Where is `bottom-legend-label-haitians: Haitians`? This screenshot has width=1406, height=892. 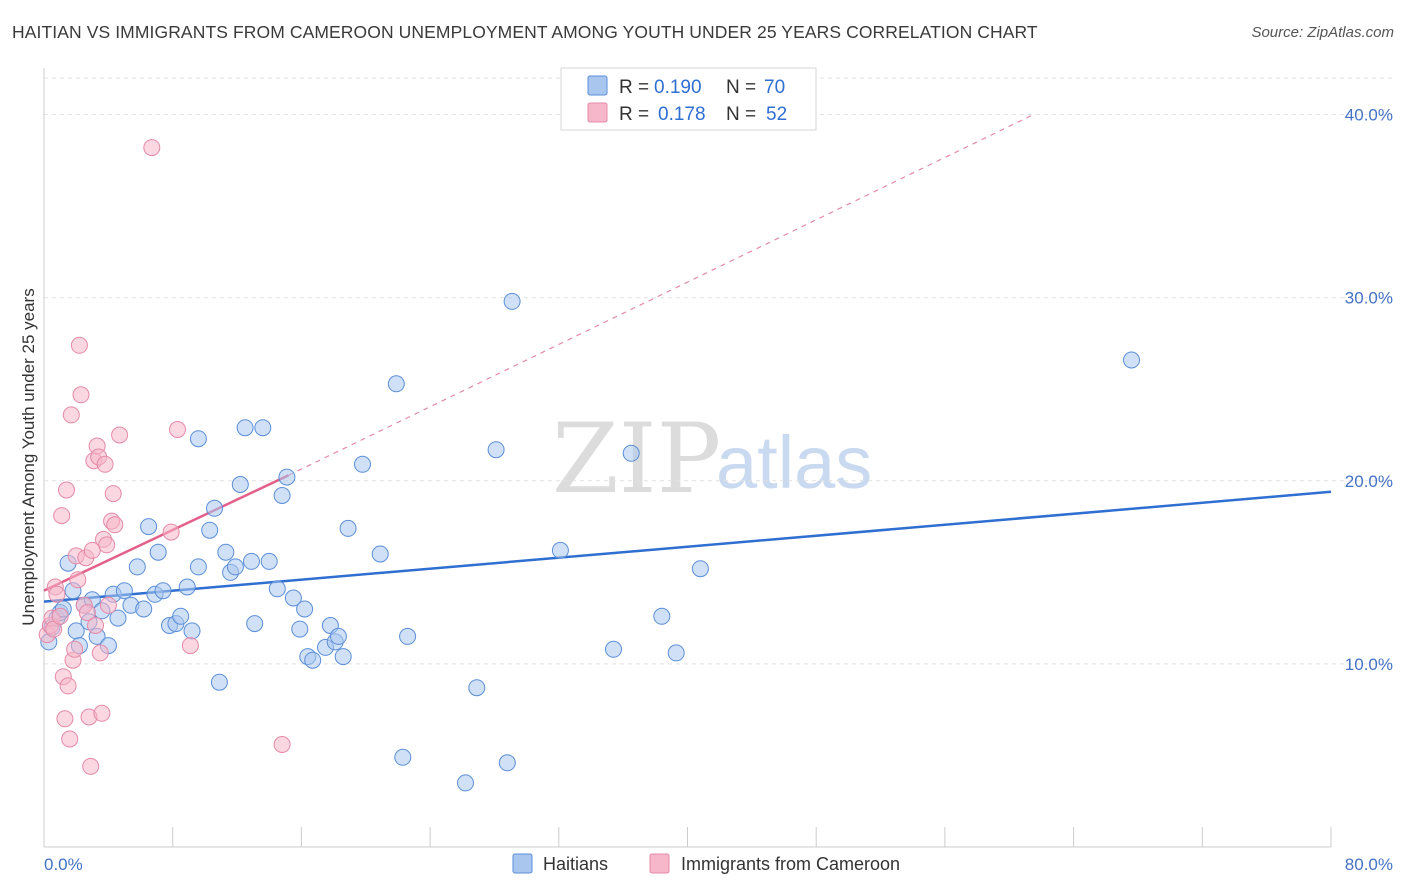 bottom-legend-label-haitians: Haitians is located at coordinates (575, 864).